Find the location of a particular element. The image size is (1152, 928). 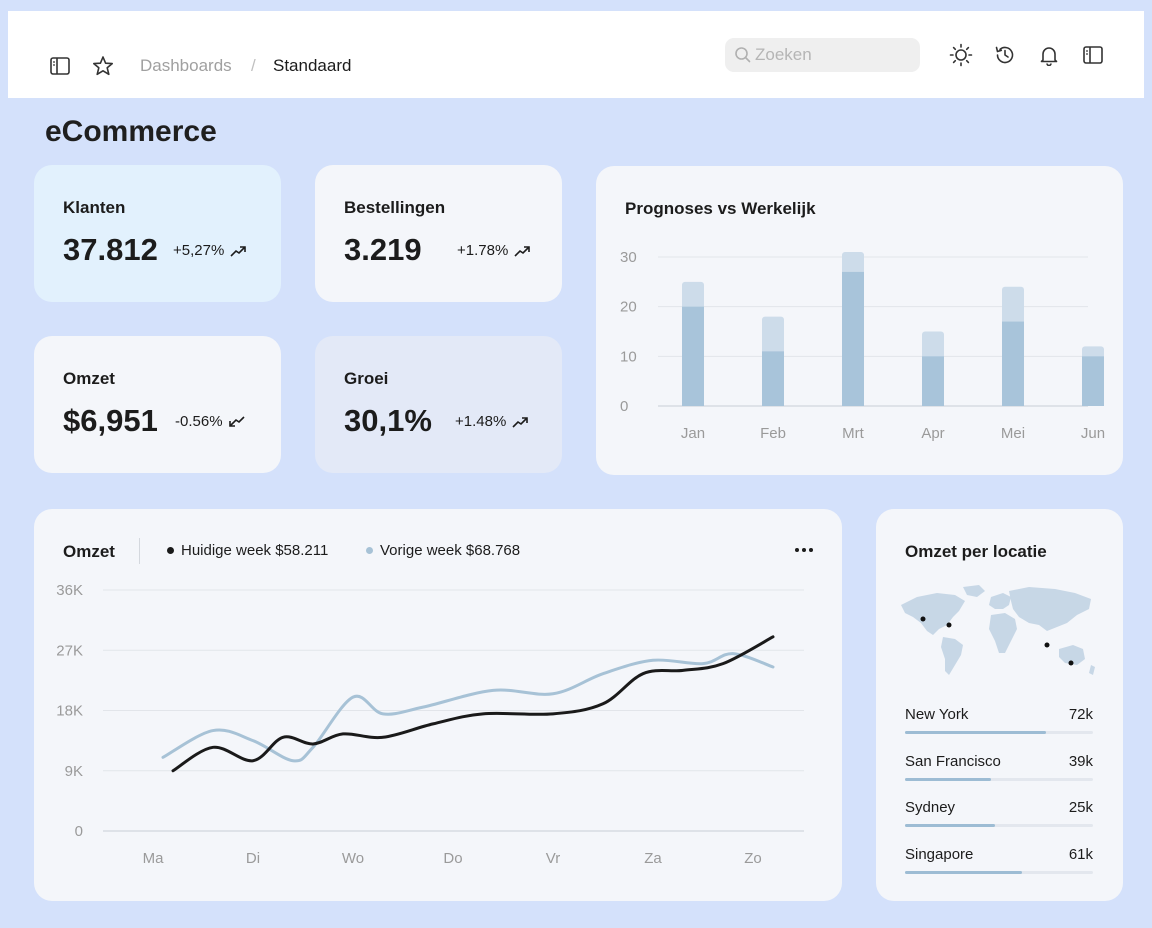

stat-value: $6,951 is located at coordinates (110, 420).